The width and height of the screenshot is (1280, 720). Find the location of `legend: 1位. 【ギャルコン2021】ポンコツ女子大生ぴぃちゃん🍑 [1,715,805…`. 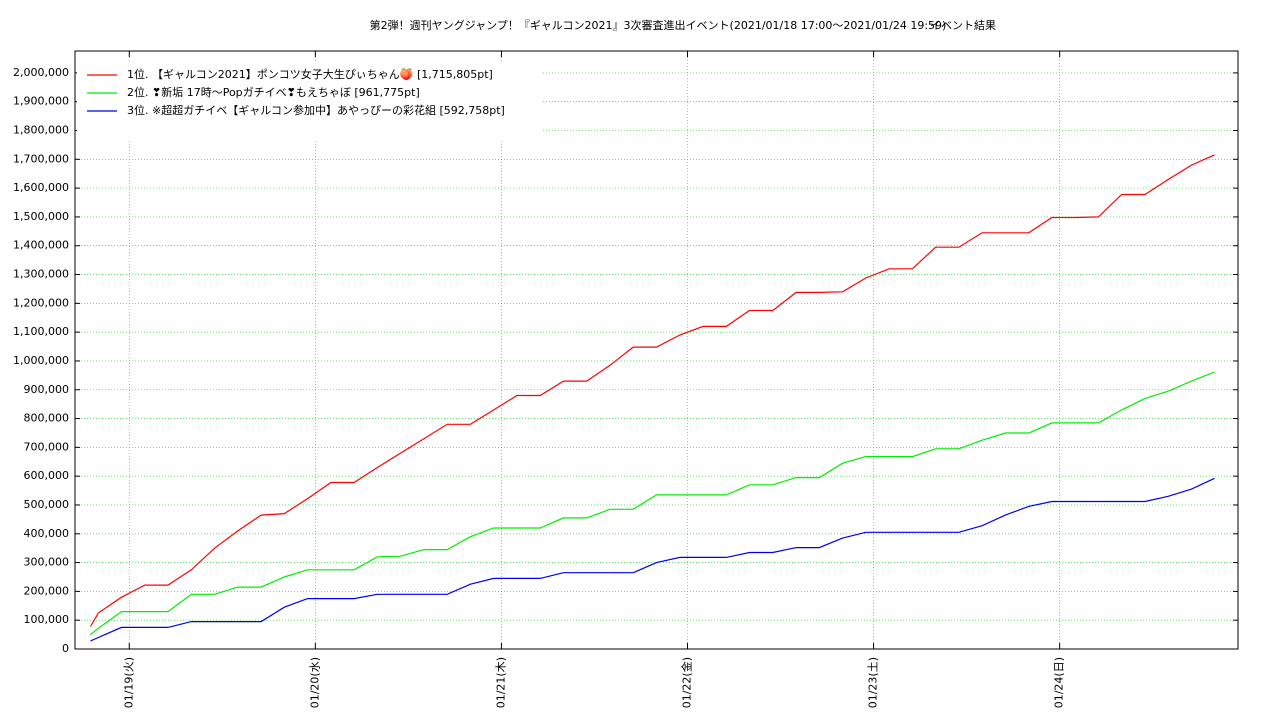

legend: 1位. 【ギャルコン2021】ポンコツ女子大生ぴぃちゃん🍑 [1,715,805… is located at coordinates (310, 101).